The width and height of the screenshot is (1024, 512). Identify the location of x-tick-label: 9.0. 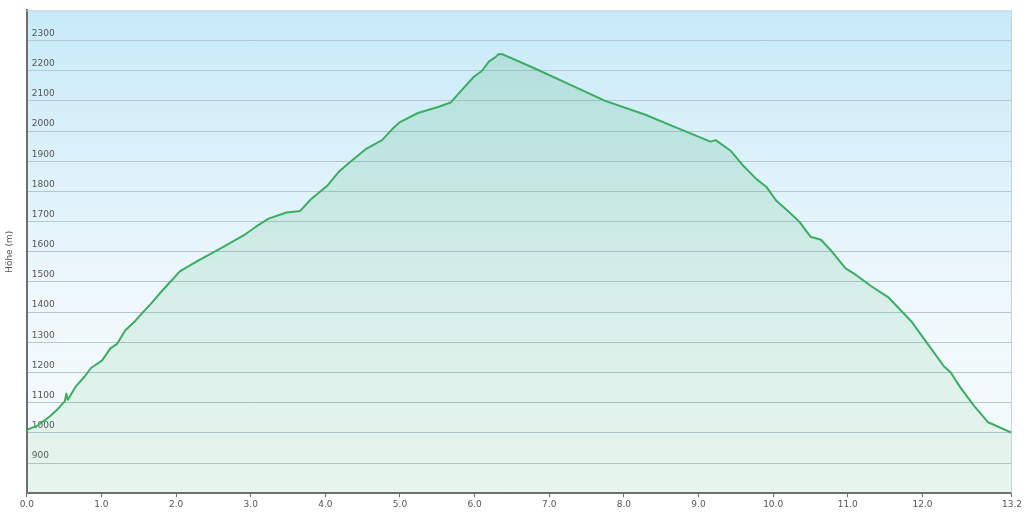
(698, 503).